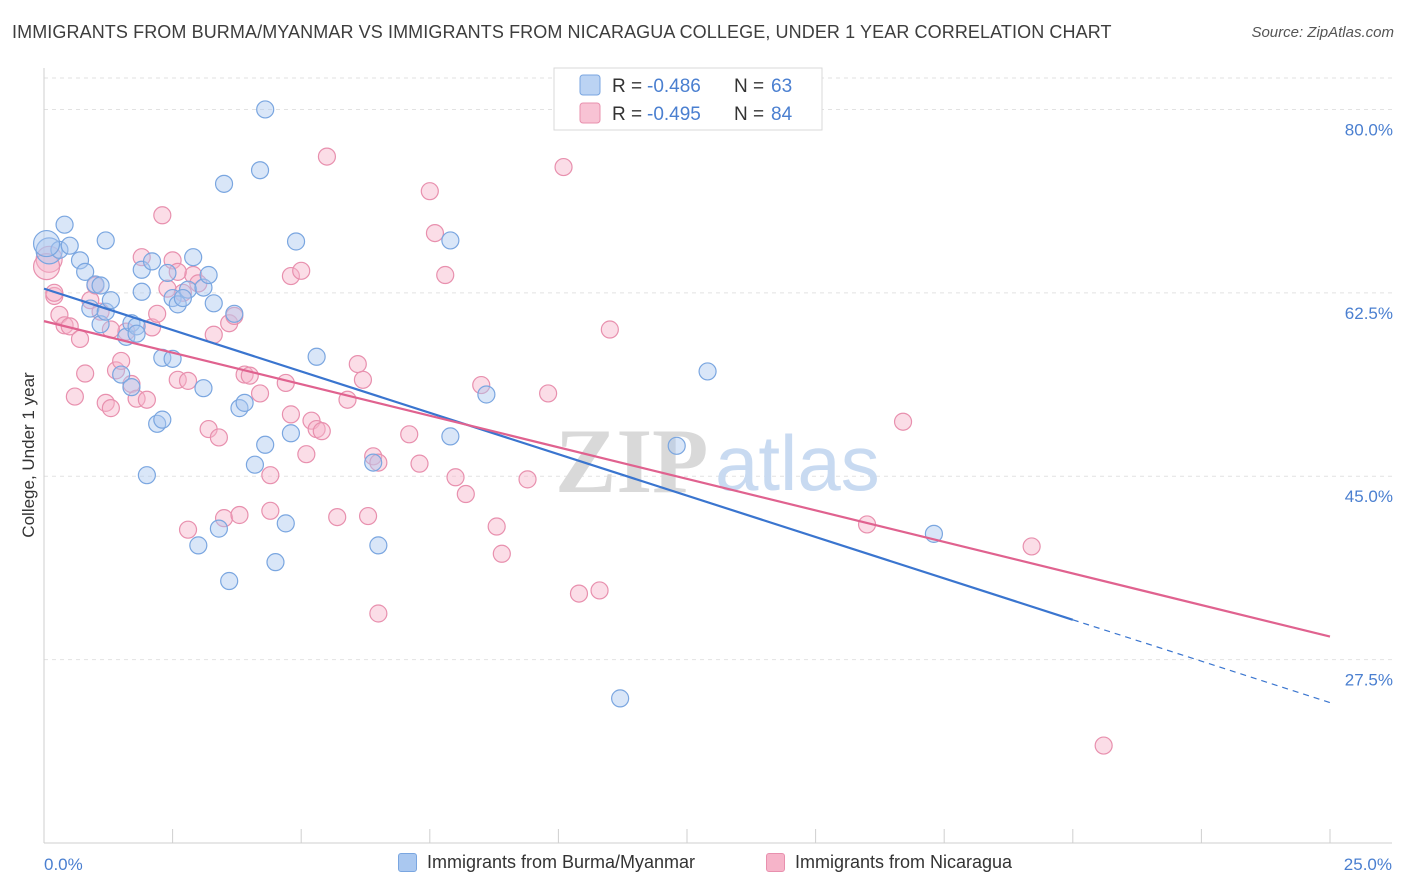 This screenshot has width=1406, height=892. Describe the element at coordinates (407, 862) in the screenshot. I see `legend-swatch-burma` at that location.